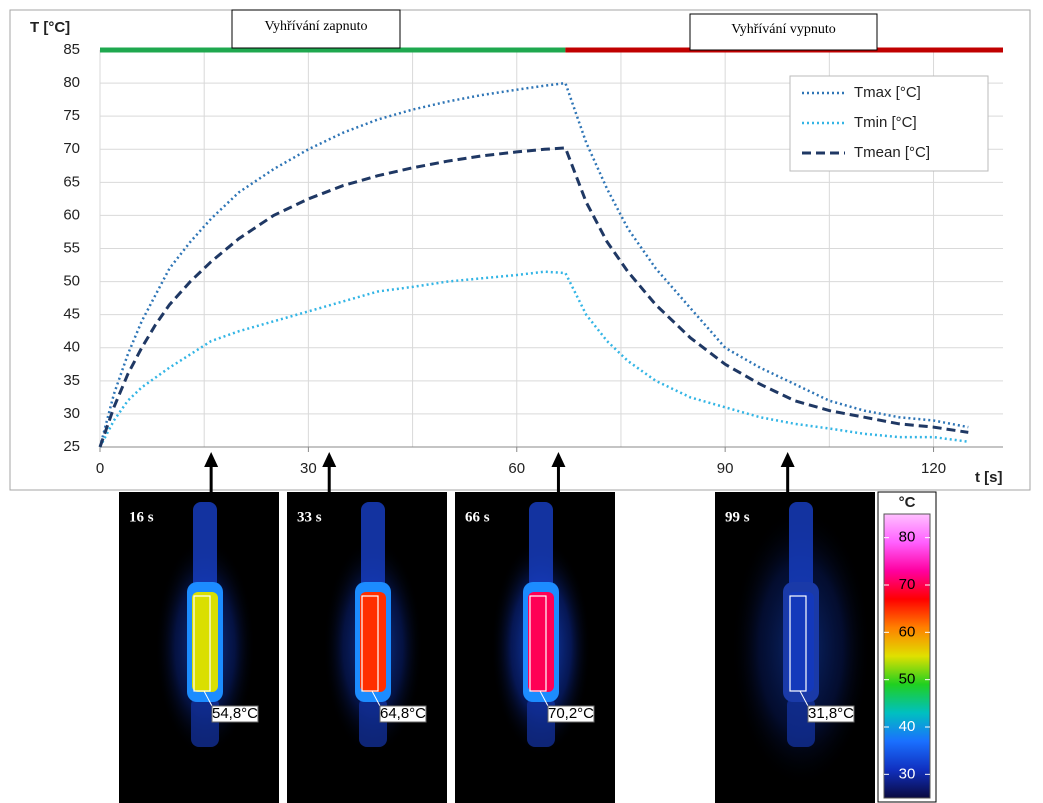 The width and height of the screenshot is (1043, 803). What do you see at coordinates (50, 27) in the screenshot?
I see `y-axis-label: T [°C]` at bounding box center [50, 27].